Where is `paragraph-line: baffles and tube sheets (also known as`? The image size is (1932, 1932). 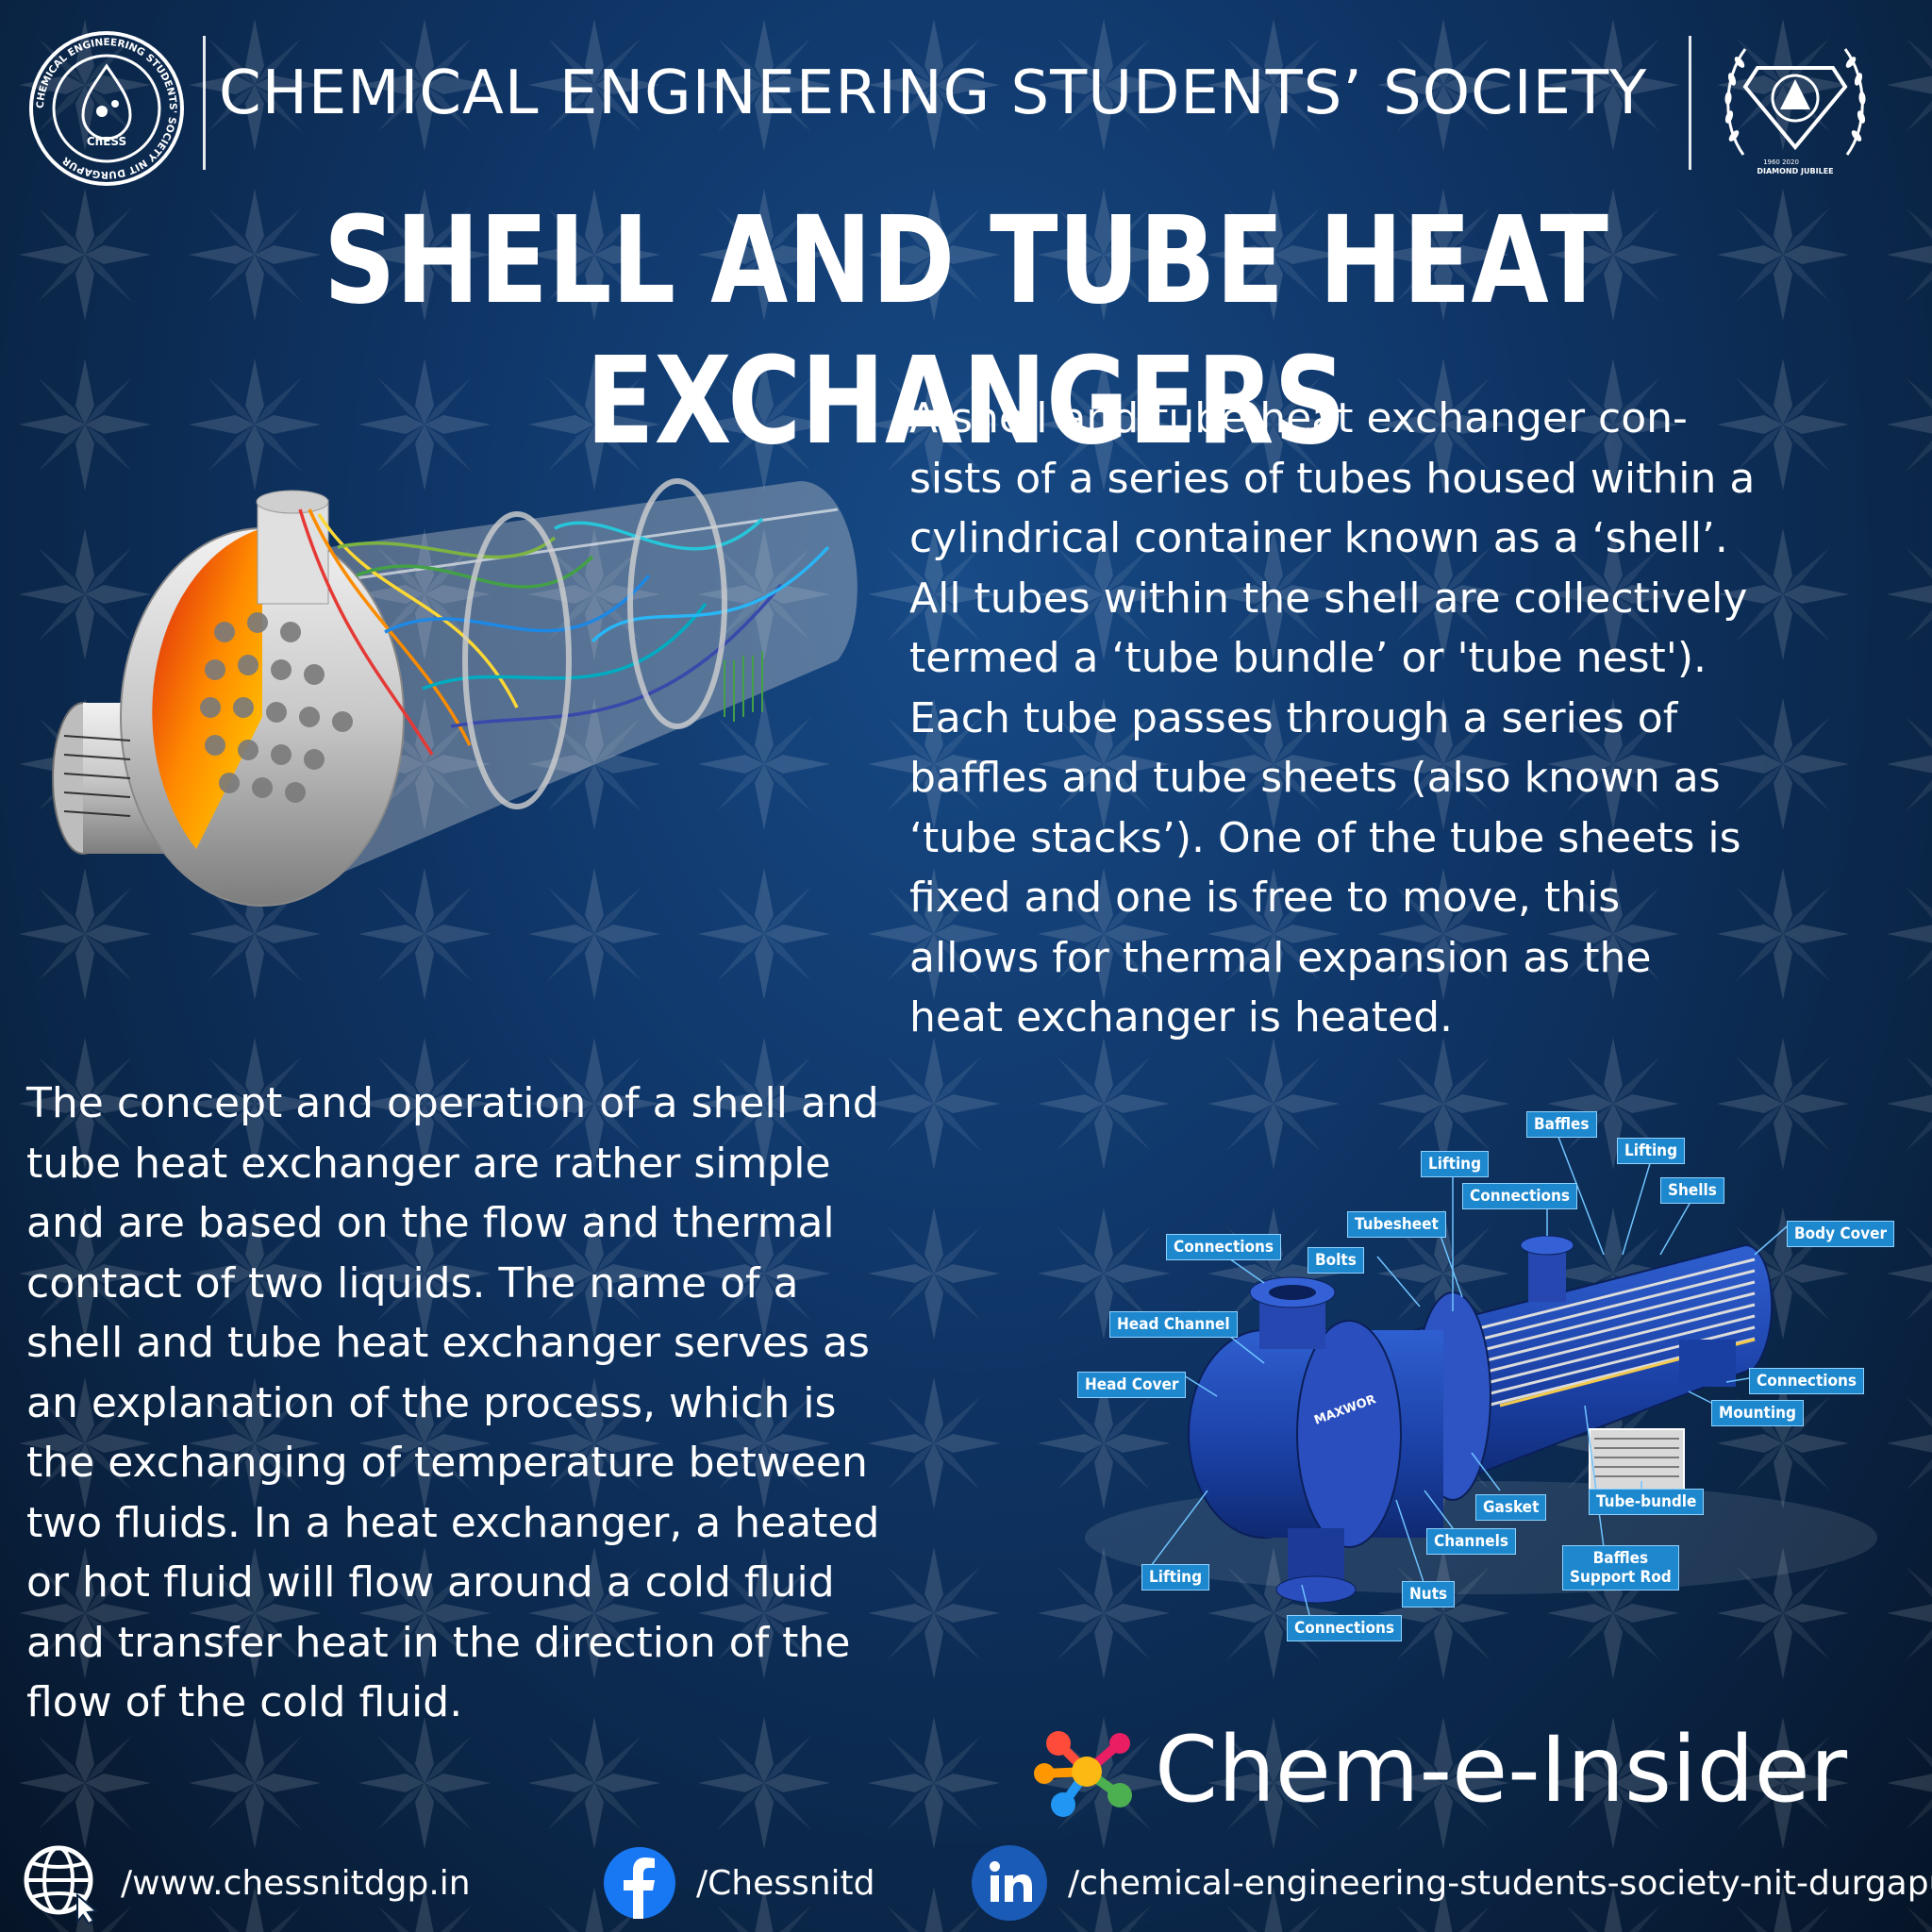 paragraph-line: baffles and tube sheets (also known as is located at coordinates (1315, 778).